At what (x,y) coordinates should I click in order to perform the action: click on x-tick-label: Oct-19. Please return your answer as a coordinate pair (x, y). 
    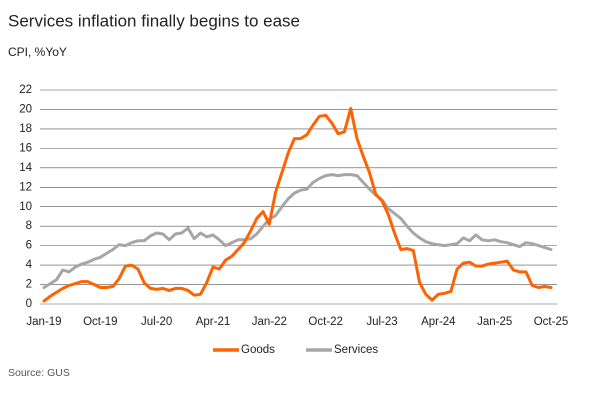
    Looking at the image, I should click on (100, 322).